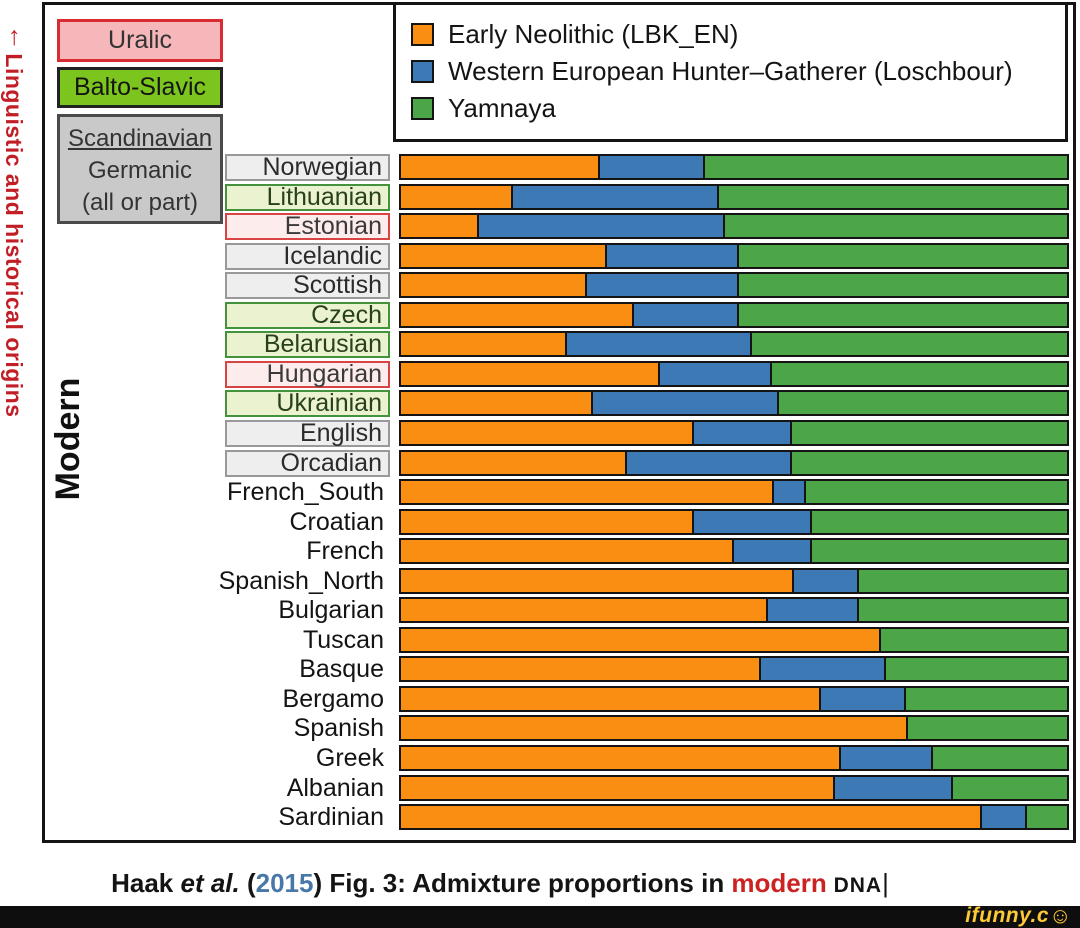  I want to click on chart-row-basque: Basque, so click(540, 669).